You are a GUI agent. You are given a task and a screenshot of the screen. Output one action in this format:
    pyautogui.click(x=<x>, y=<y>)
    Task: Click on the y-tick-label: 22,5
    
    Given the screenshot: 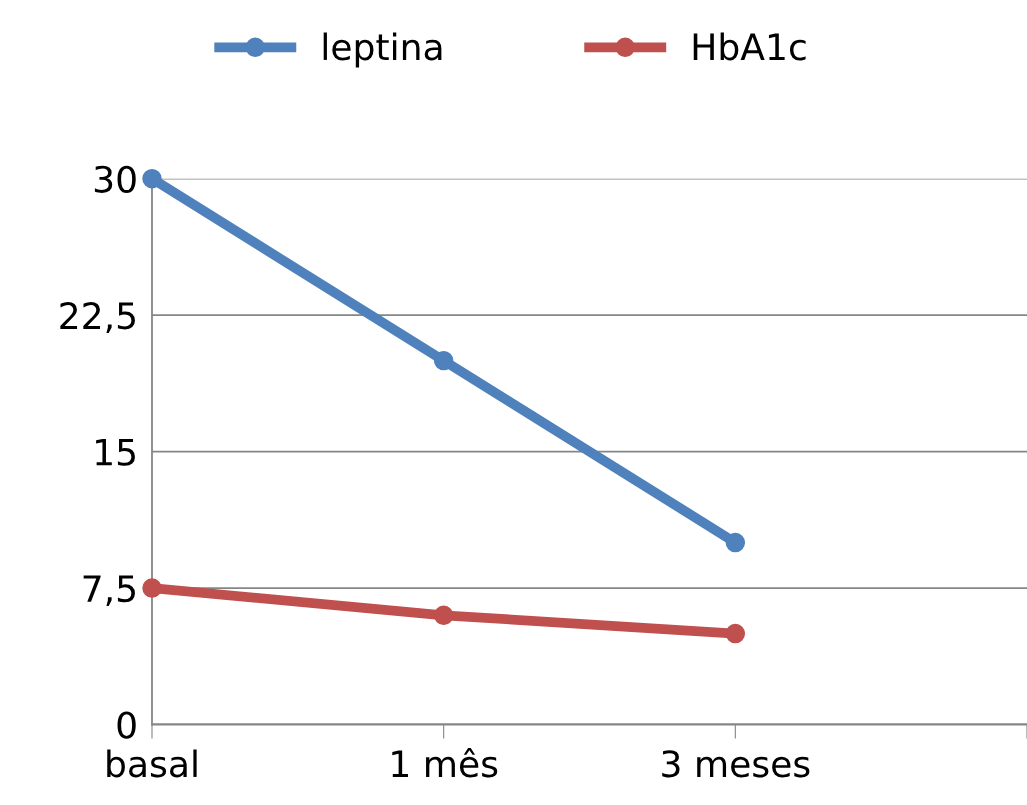 What is the action you would take?
    pyautogui.click(x=97, y=318)
    